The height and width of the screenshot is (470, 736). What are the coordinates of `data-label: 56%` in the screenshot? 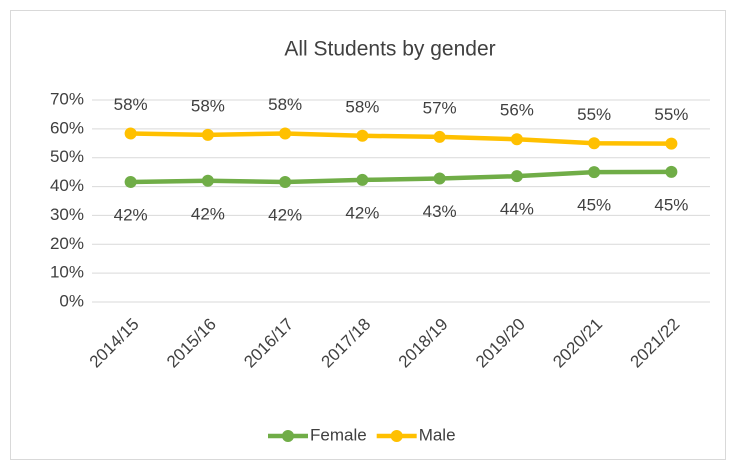 It's located at (517, 110).